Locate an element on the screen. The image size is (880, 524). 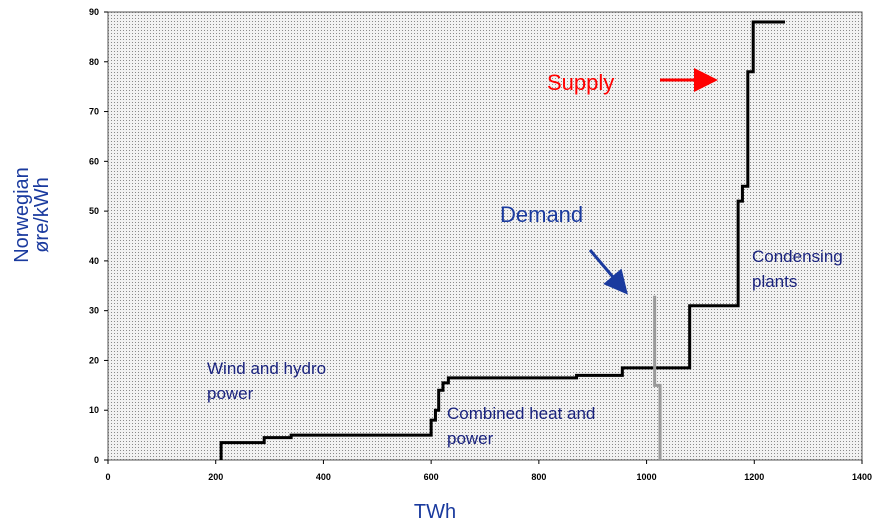
x-tick-label: 600 is located at coordinates (431, 477).